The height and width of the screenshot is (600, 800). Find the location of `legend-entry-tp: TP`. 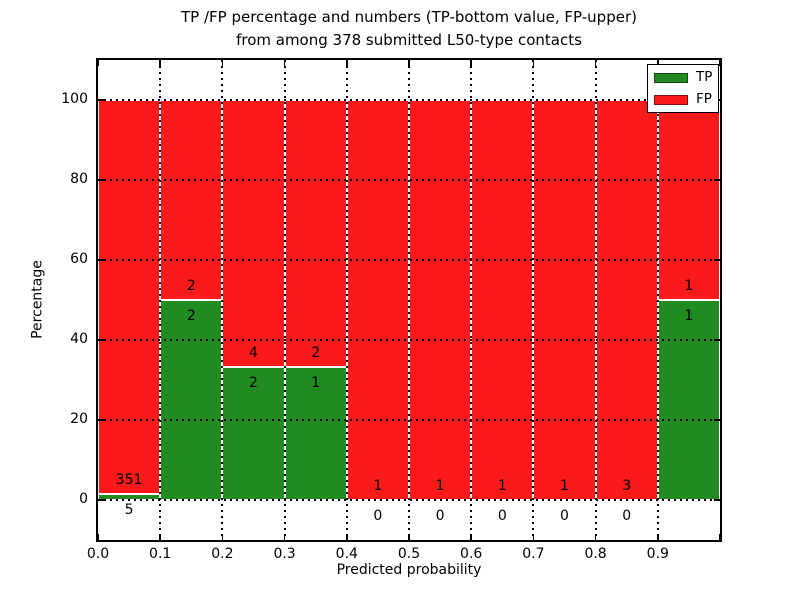

legend-entry-tp: TP is located at coordinates (683, 77).